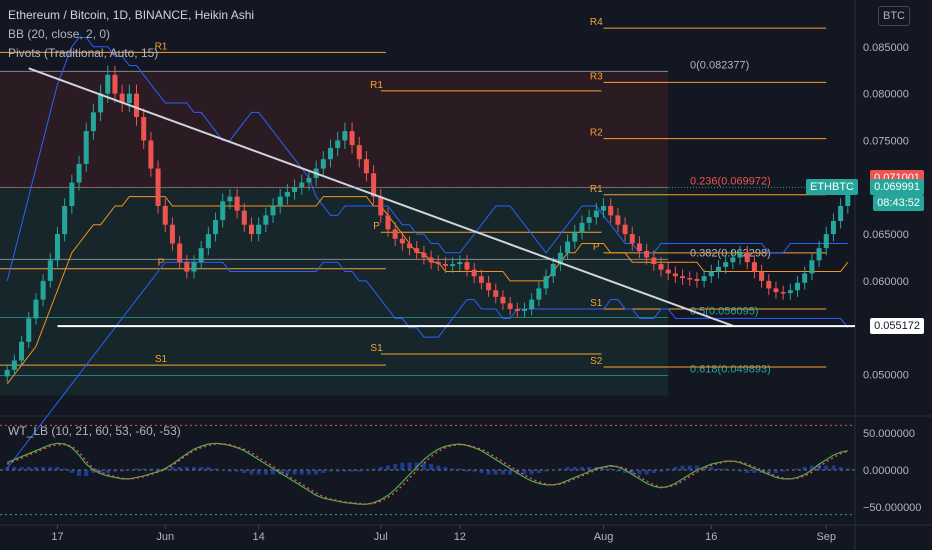 The width and height of the screenshot is (932, 550). What do you see at coordinates (724, 311) in the screenshot?
I see `fib-label: 0.5(0.056095)` at bounding box center [724, 311].